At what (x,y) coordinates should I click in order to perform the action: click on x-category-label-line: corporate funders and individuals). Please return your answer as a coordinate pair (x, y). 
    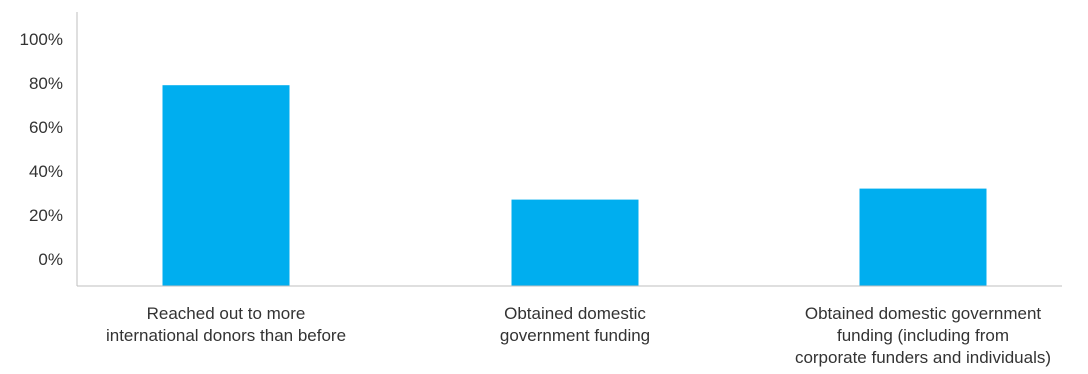
    Looking at the image, I should click on (923, 357).